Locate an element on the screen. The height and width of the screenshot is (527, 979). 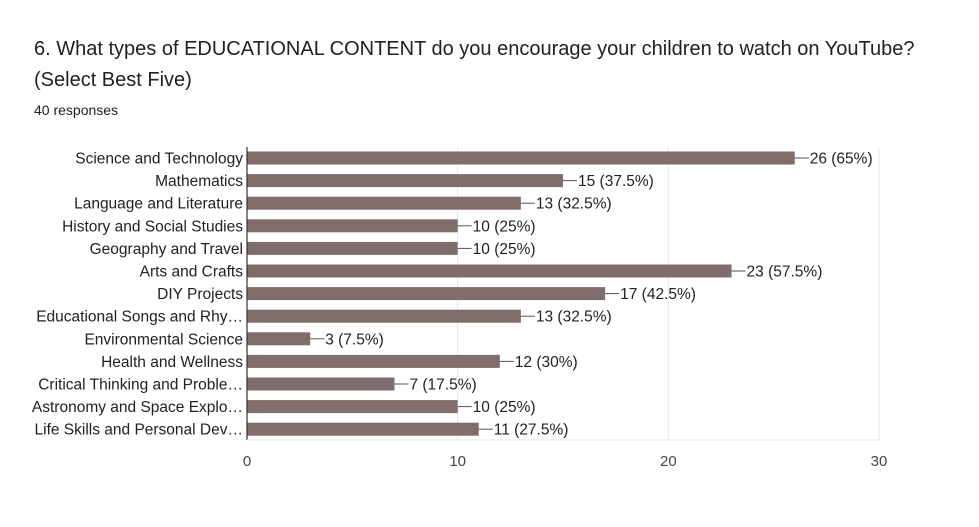
category-label: Mathematics is located at coordinates (199, 181).